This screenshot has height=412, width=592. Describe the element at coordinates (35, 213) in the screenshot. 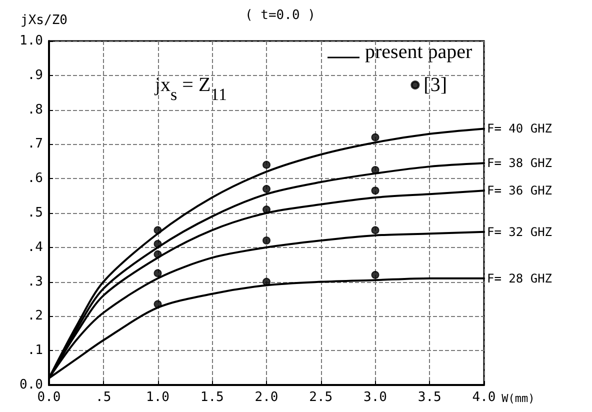

I see `y-tick-label: .5` at that location.